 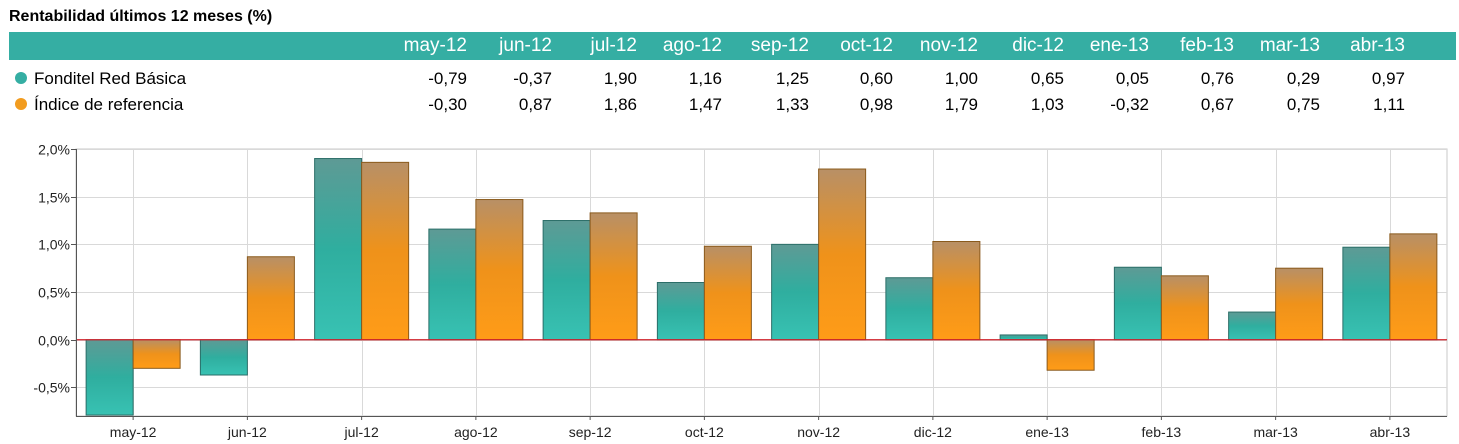 What do you see at coordinates (447, 104) in the screenshot?
I see `table-cell: -0,30` at bounding box center [447, 104].